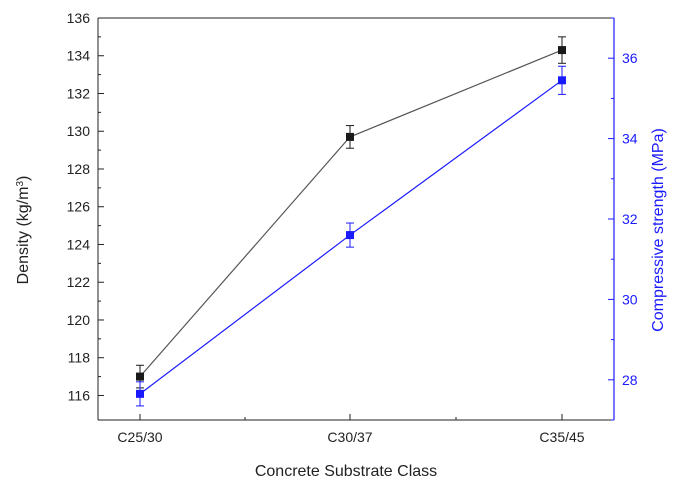 The image size is (677, 483). I want to click on left-y-axis: 116 118 120 122 124 126 128 130 132 134 136, so click(85, 206).